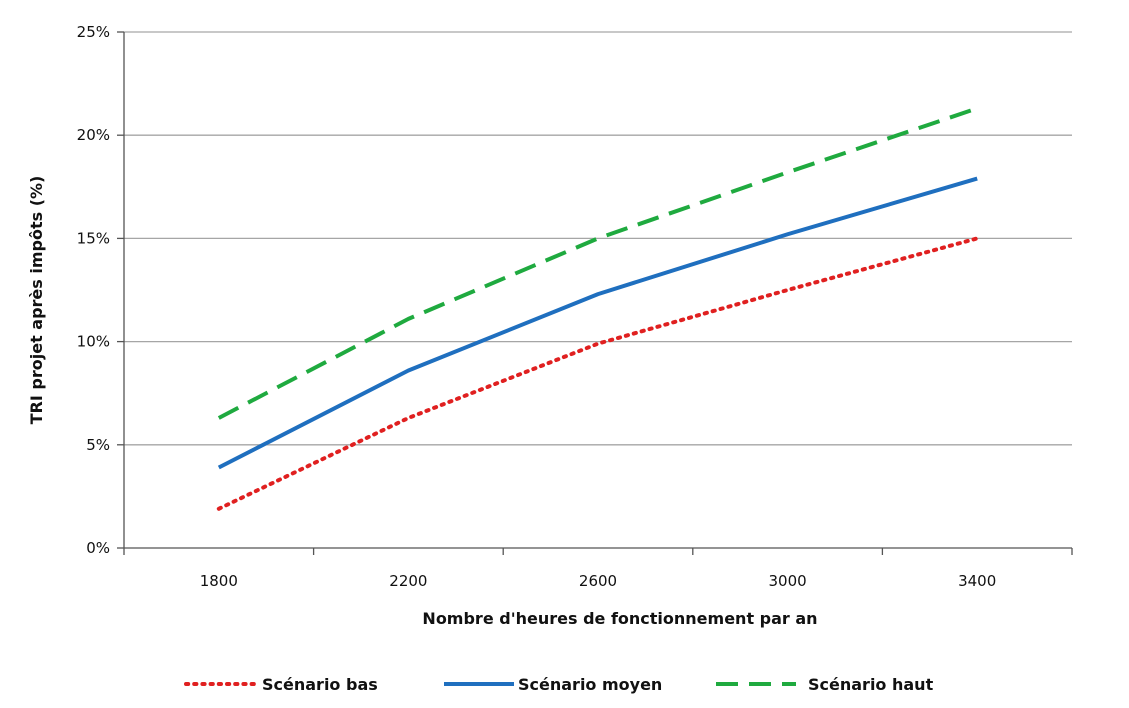 Image resolution: width=1129 pixels, height=708 pixels. What do you see at coordinates (36, 300) in the screenshot?
I see `y-axis-title: TRI projet après impôts (%)` at bounding box center [36, 300].